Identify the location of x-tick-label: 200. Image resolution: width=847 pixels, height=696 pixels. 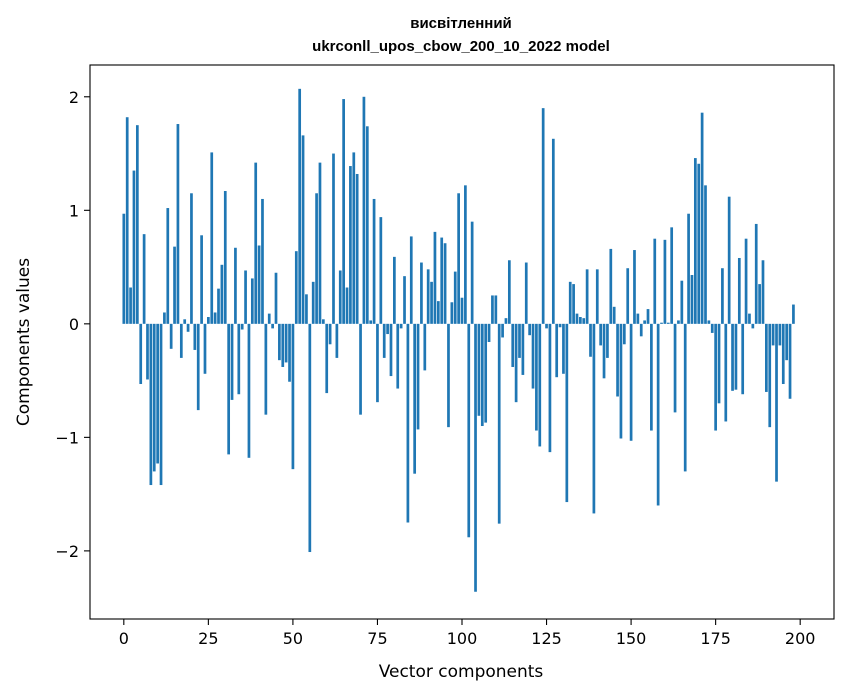
(800, 638).